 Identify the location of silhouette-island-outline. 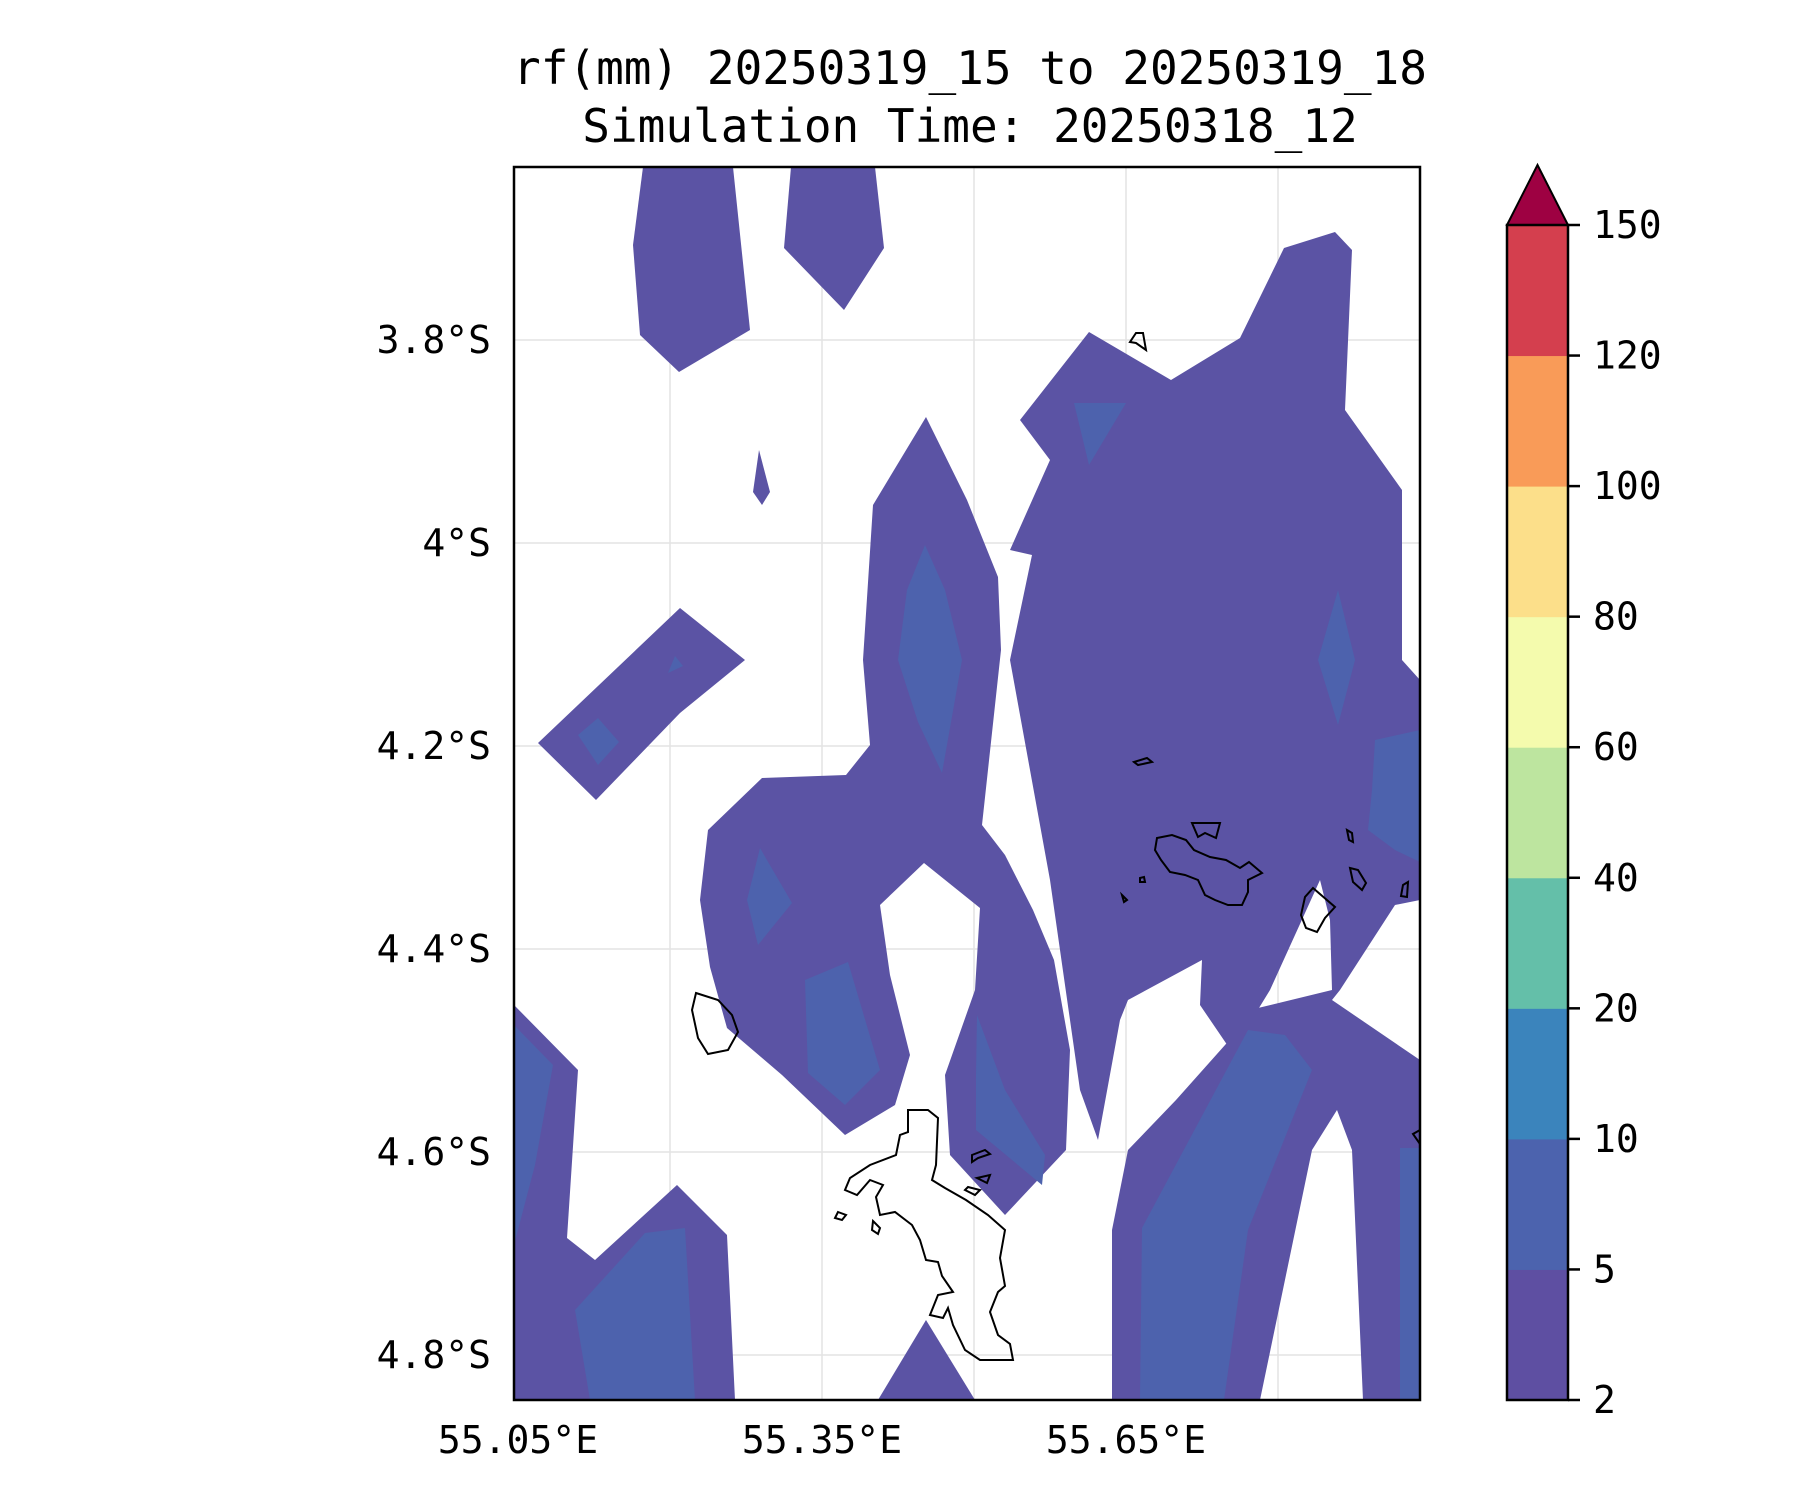
(715, 1023).